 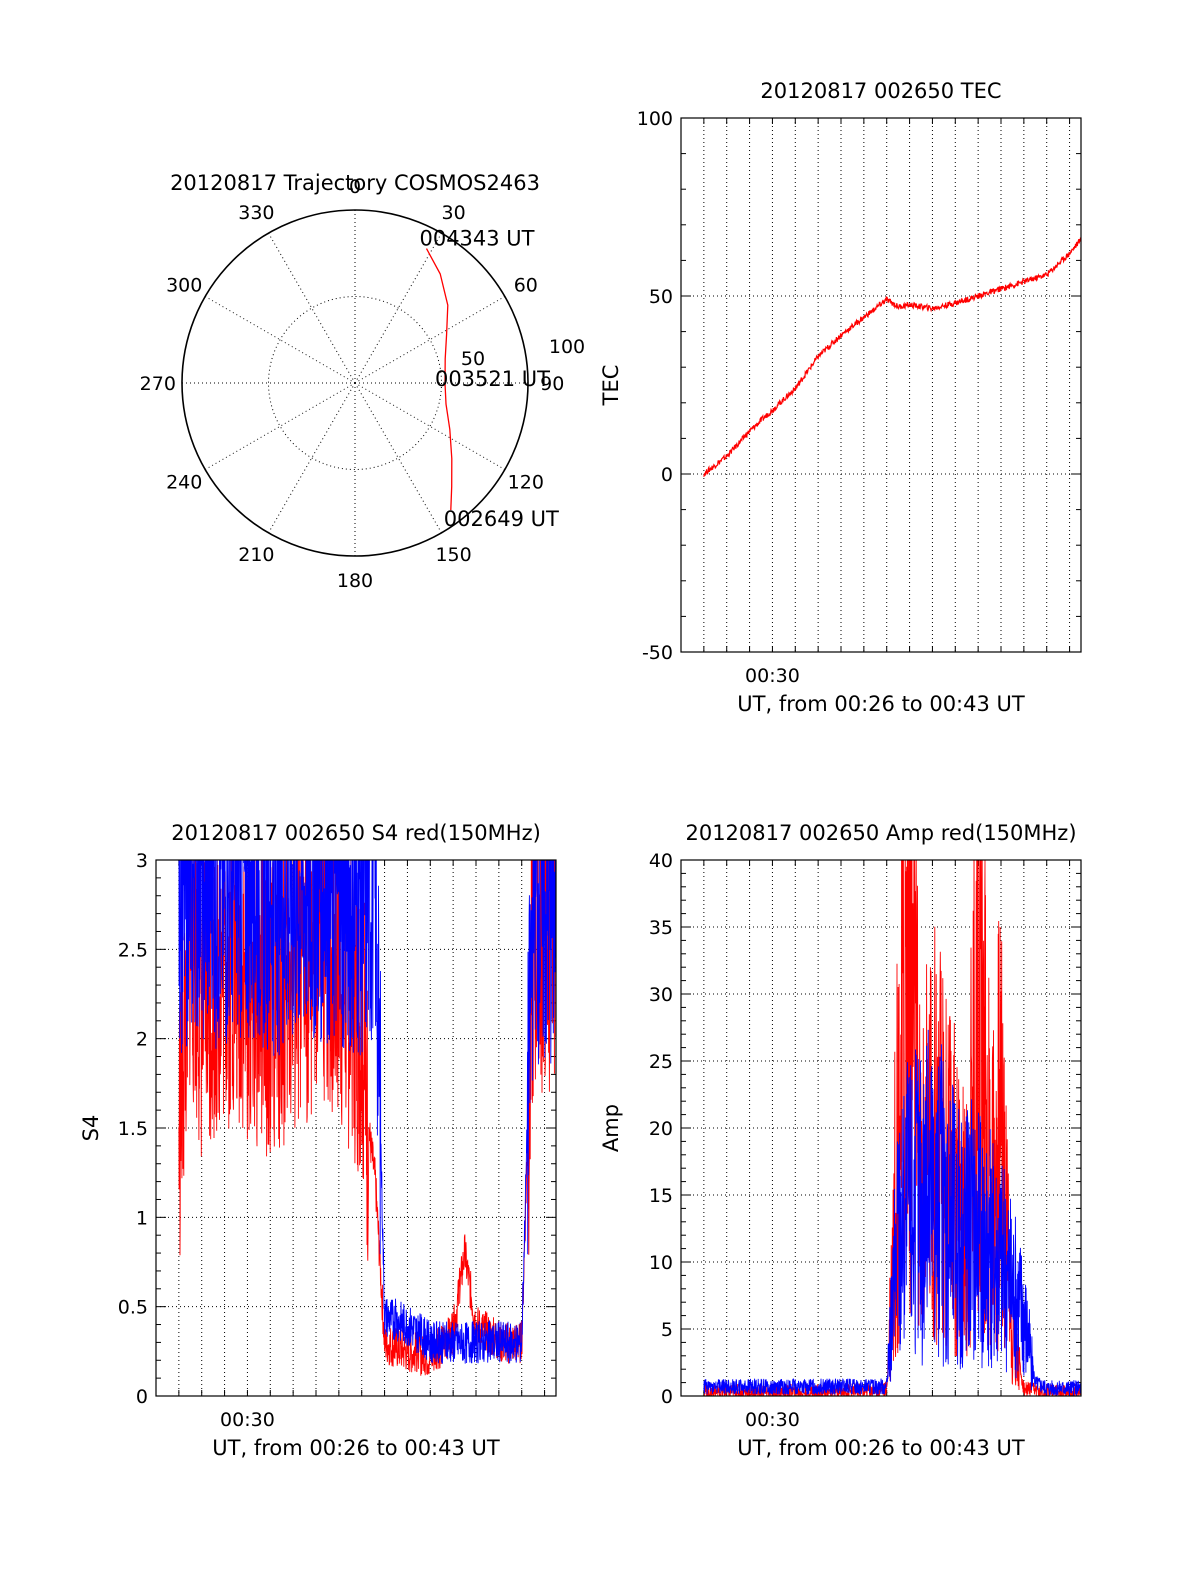 I want to click on amp-plot-frame, so click(x=881, y=1128).